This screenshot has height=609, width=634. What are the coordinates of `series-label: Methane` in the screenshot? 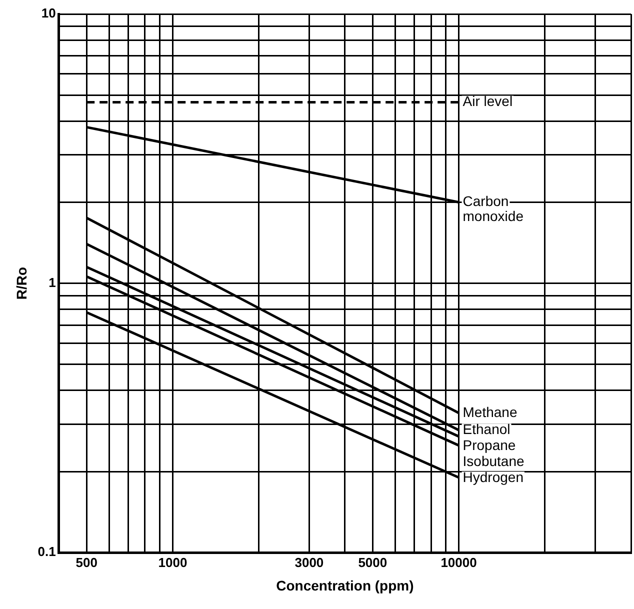 It's located at (490, 412).